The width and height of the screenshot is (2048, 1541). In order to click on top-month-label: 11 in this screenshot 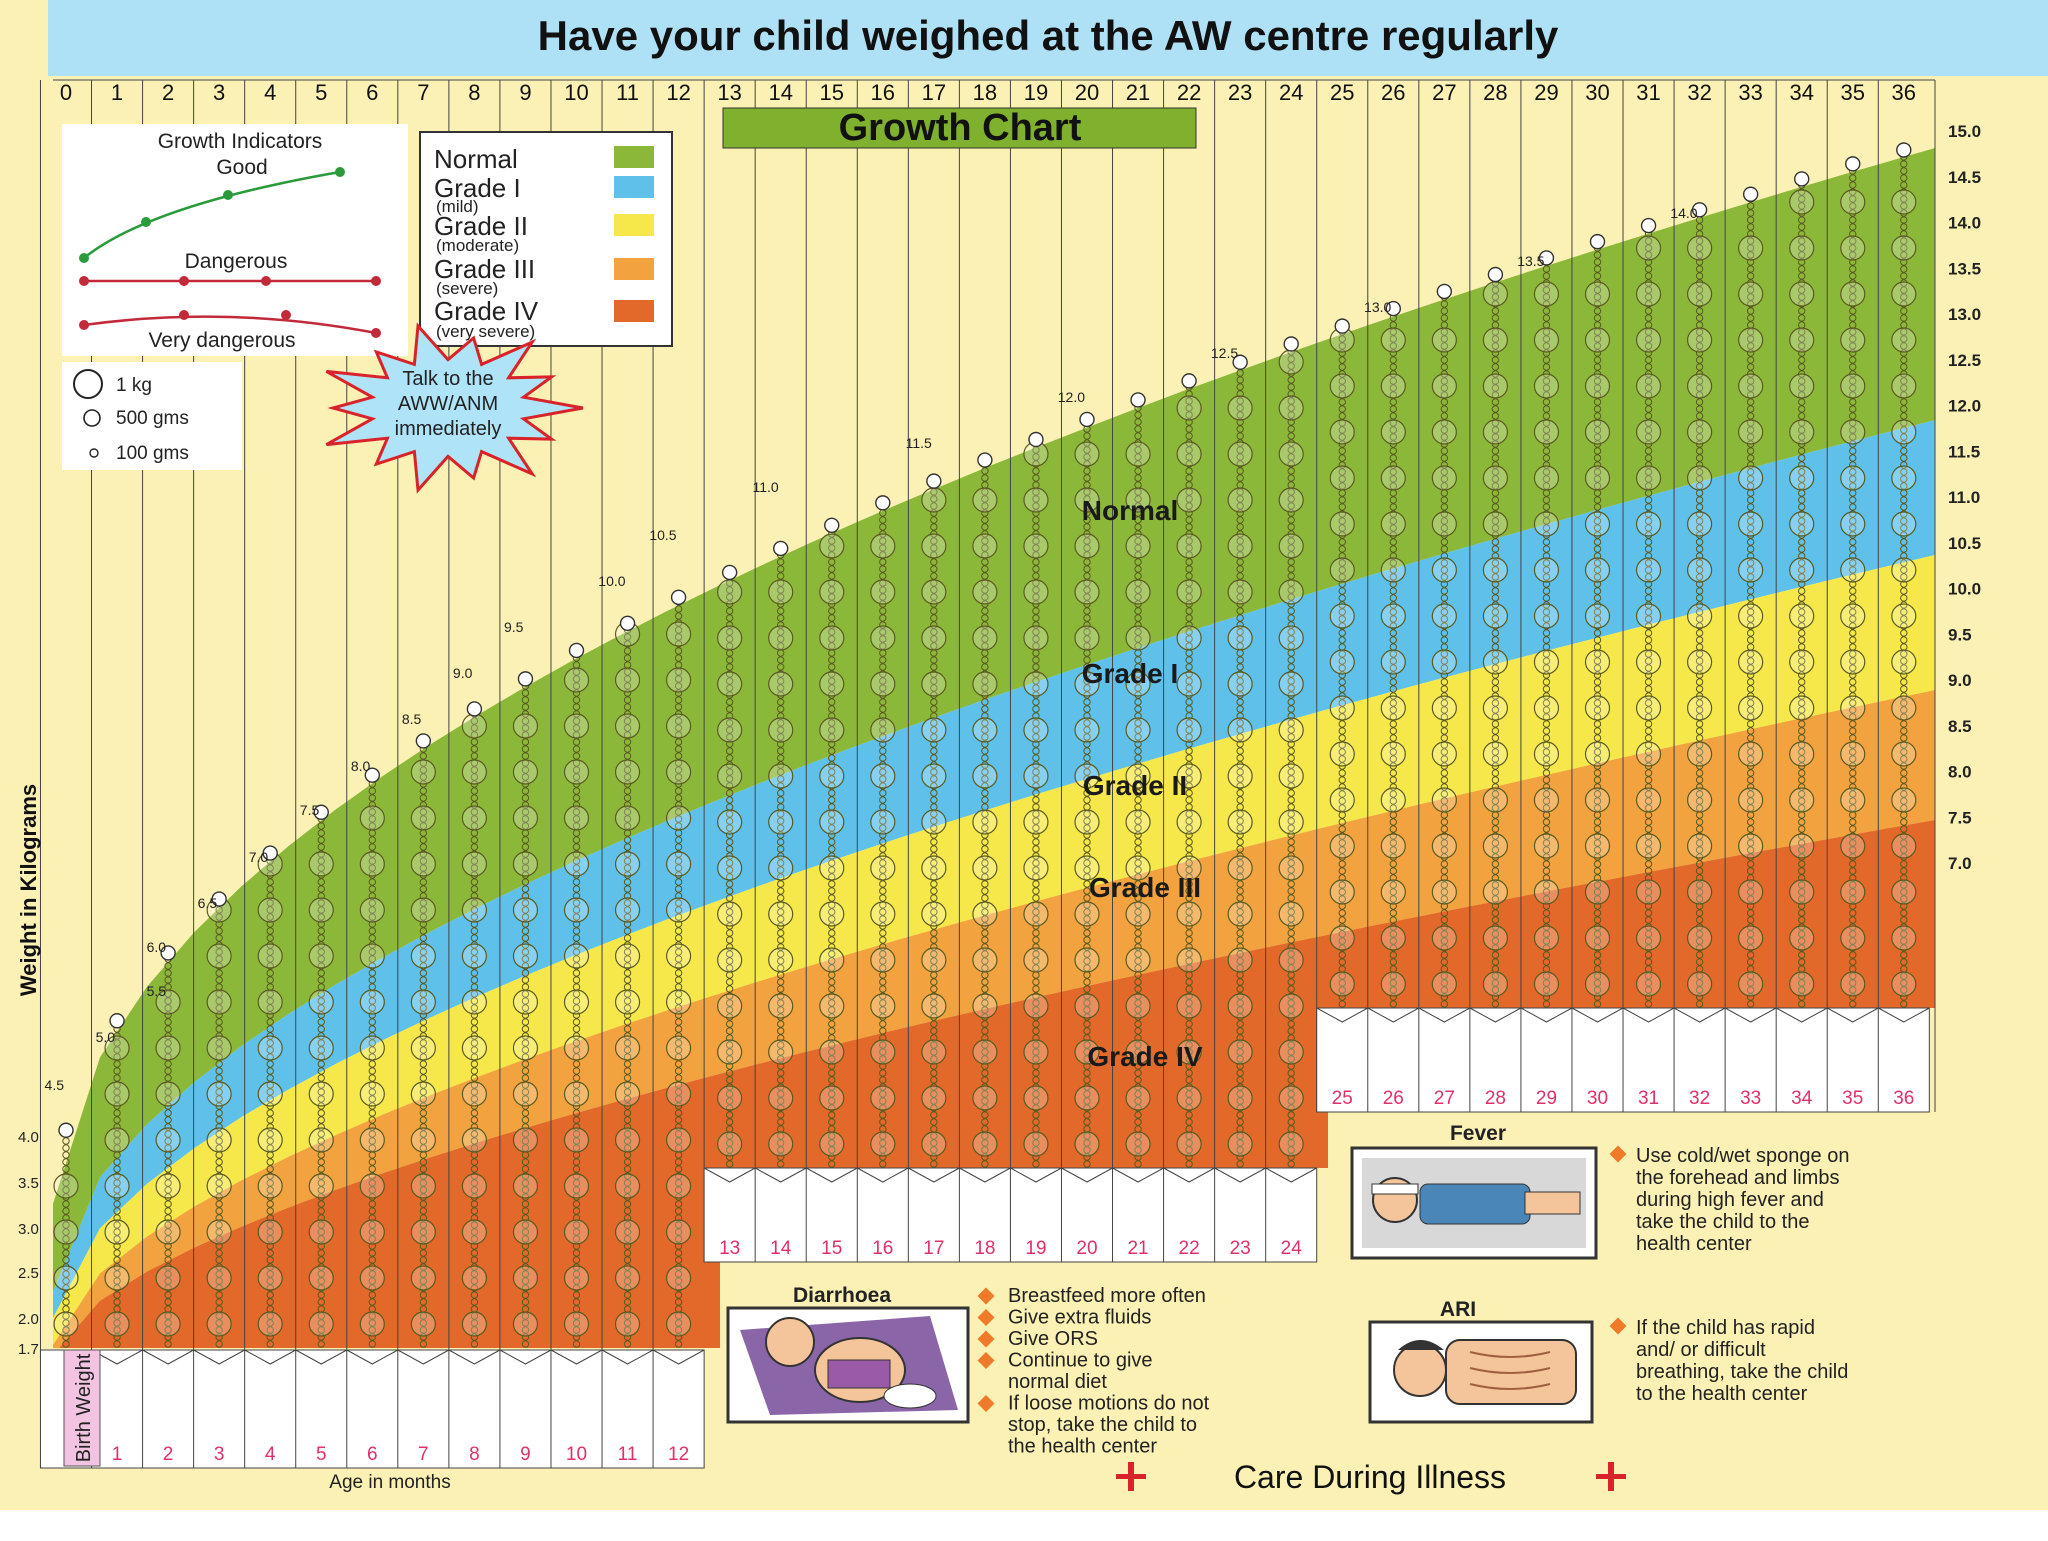, I will do `click(627, 92)`.